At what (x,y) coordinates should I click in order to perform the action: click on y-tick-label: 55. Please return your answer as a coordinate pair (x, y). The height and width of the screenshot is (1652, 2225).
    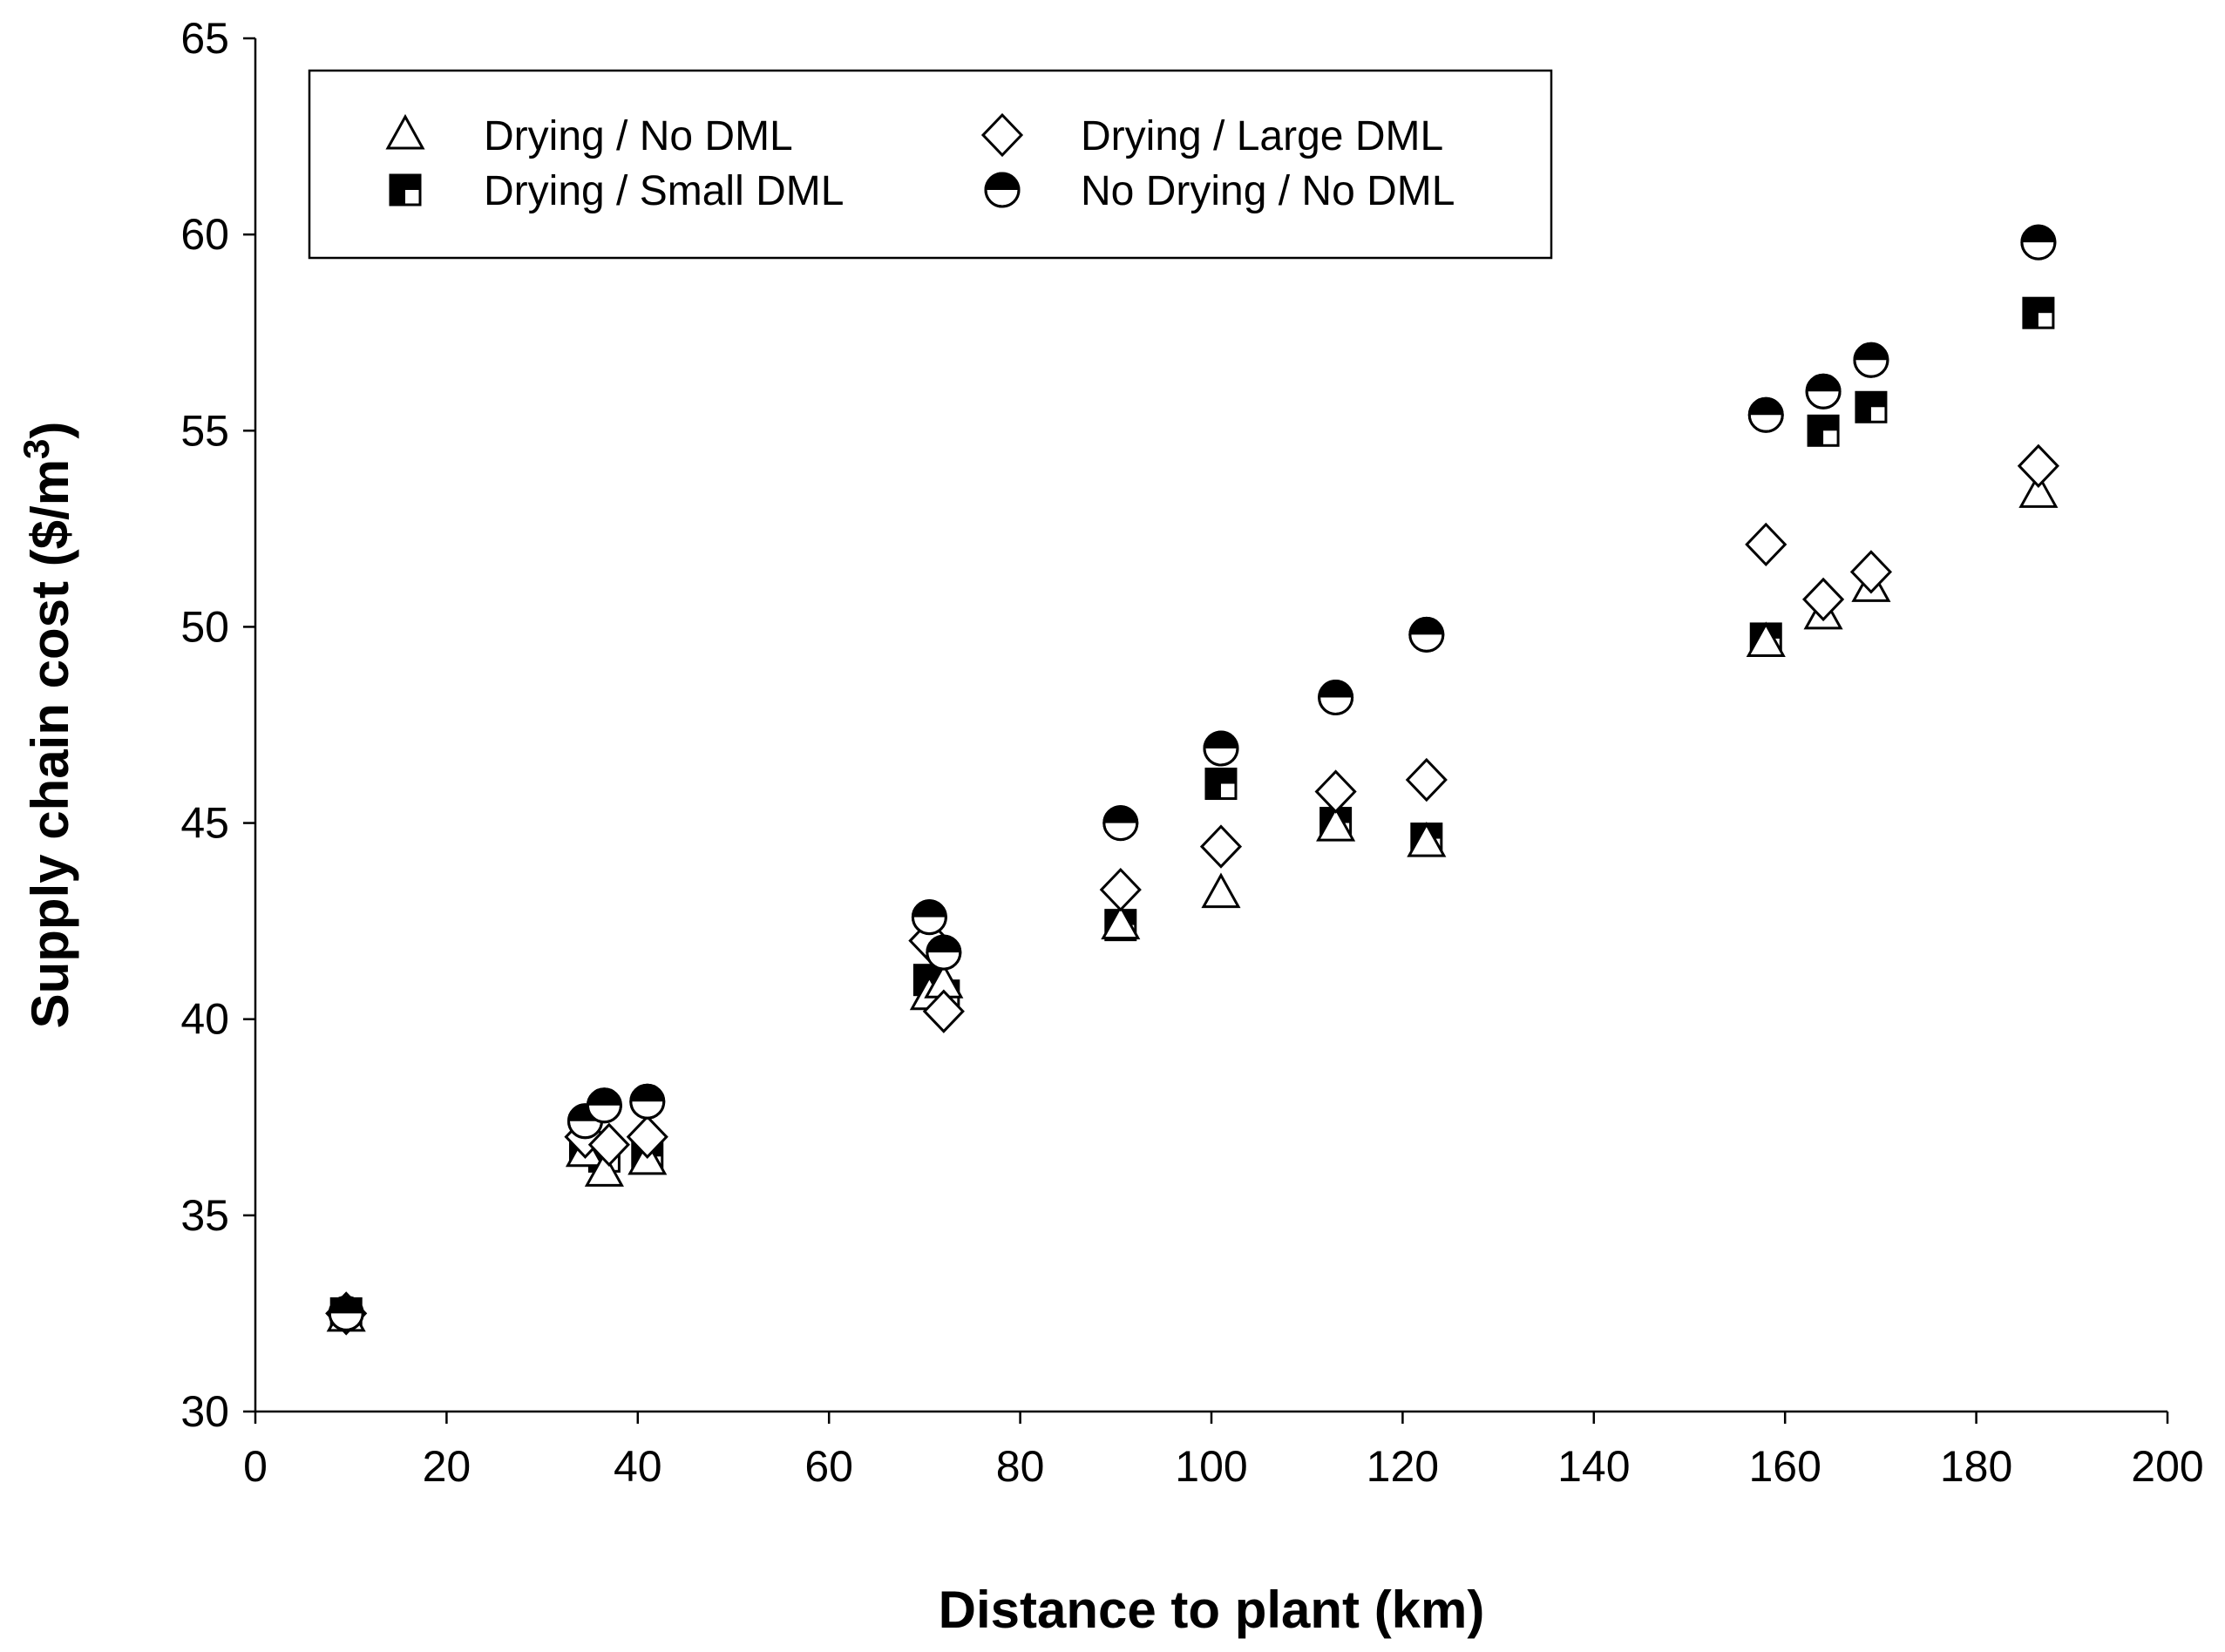
    Looking at the image, I should click on (204, 430).